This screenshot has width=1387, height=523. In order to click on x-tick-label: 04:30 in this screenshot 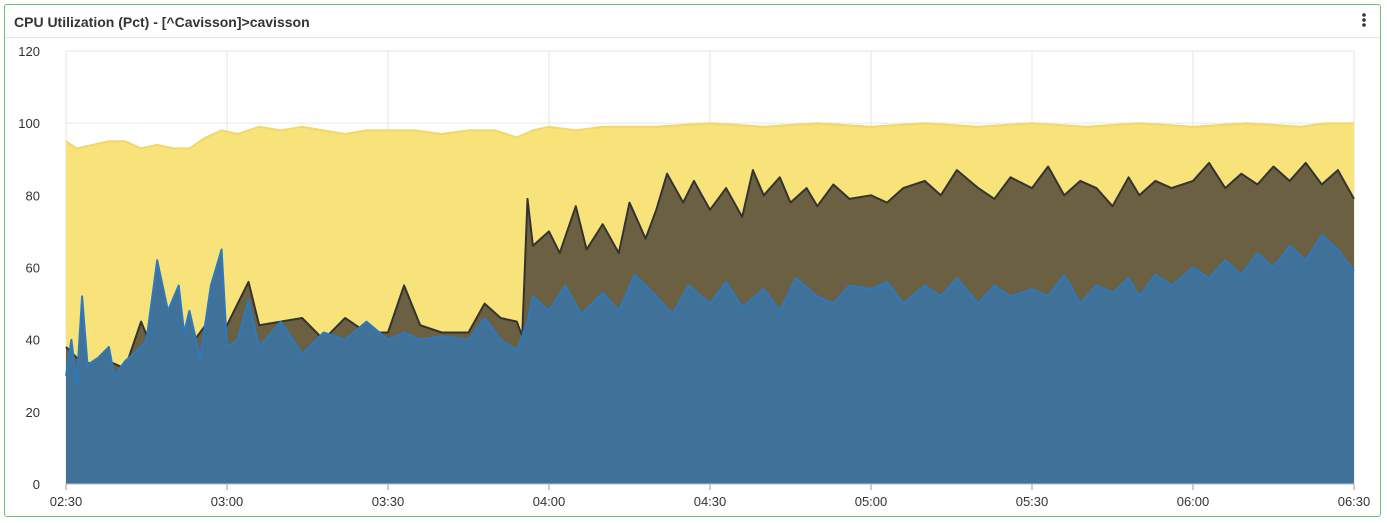, I will do `click(710, 501)`.